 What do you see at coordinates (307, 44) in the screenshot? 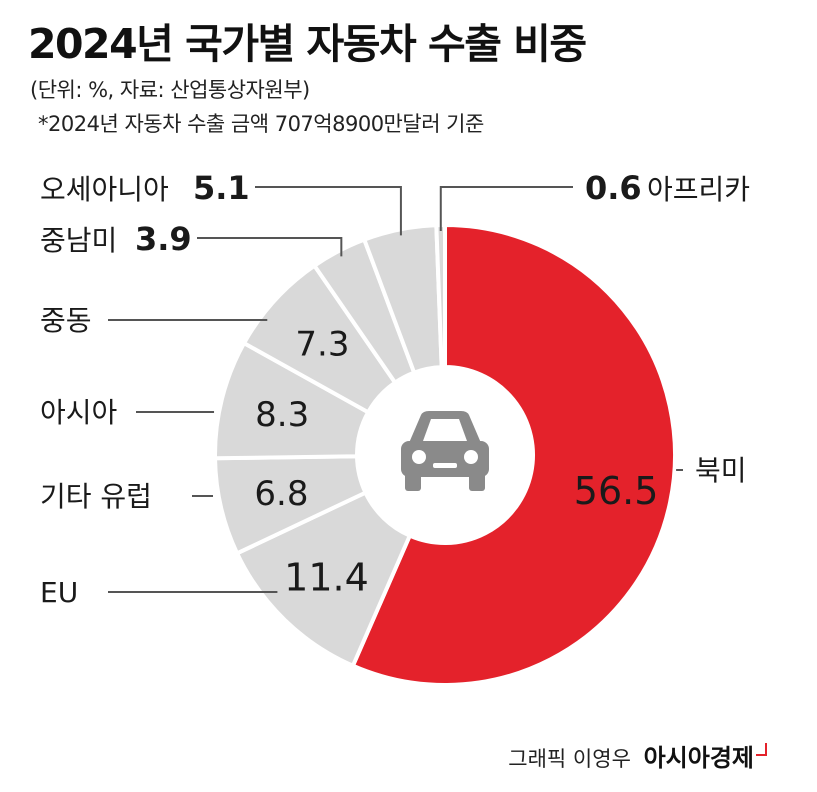
I see `chart-title: 2024년 국가별 자동차 수출 비중` at bounding box center [307, 44].